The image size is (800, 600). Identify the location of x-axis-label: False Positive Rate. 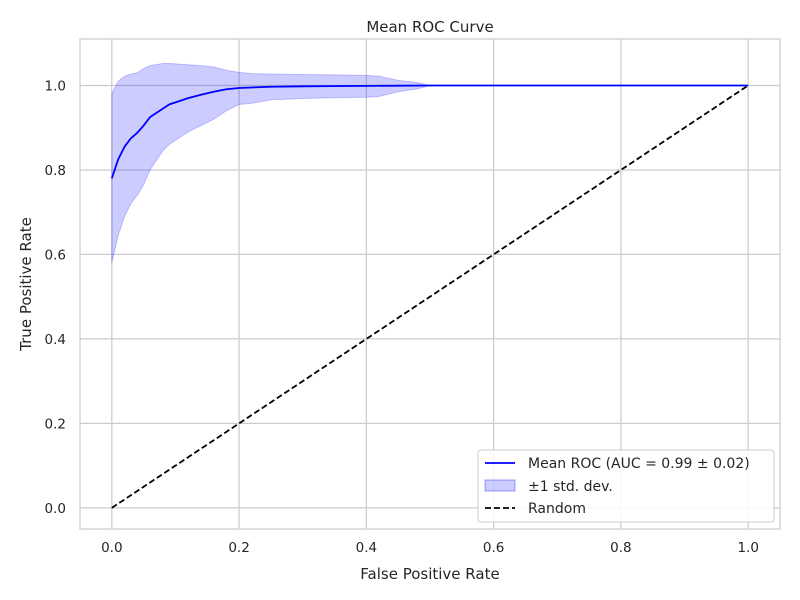
(429, 574).